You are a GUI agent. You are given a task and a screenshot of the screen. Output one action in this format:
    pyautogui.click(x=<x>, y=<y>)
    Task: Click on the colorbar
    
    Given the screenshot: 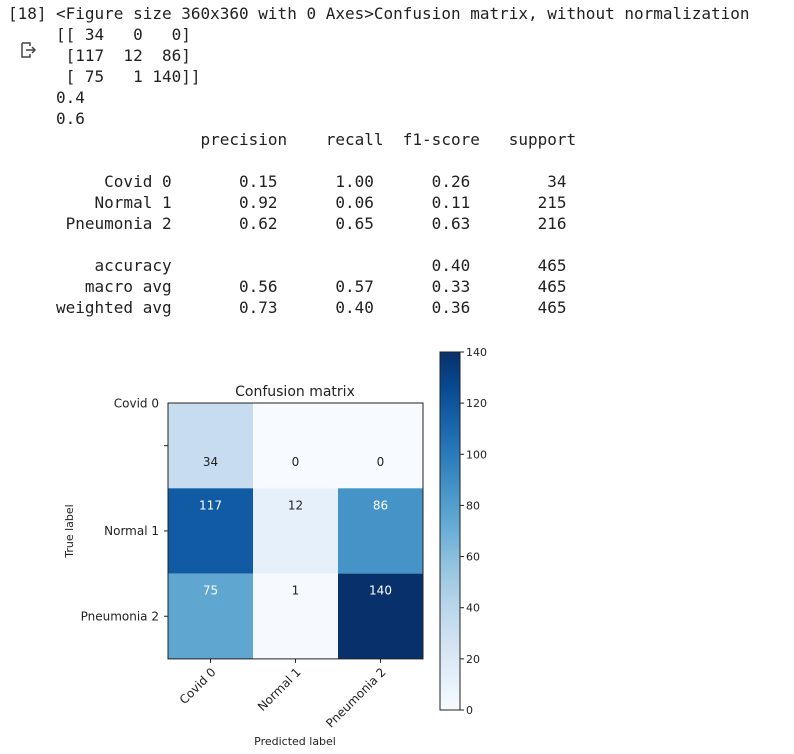 What is the action you would take?
    pyautogui.click(x=450, y=531)
    